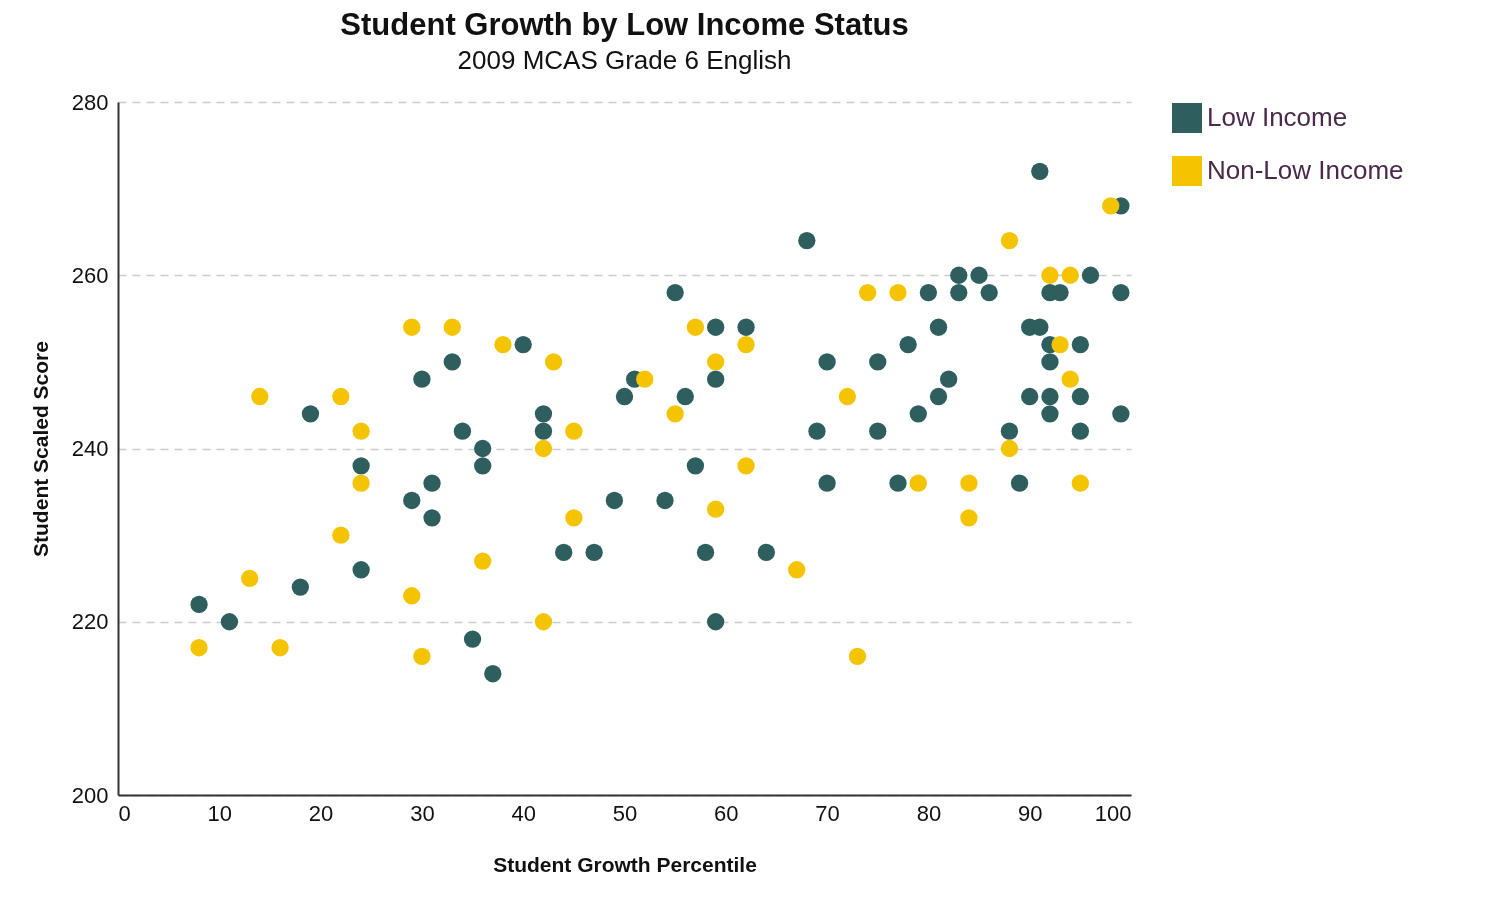 Image resolution: width=1490 pixels, height=897 pixels. I want to click on x-tick-label: 10, so click(220, 813).